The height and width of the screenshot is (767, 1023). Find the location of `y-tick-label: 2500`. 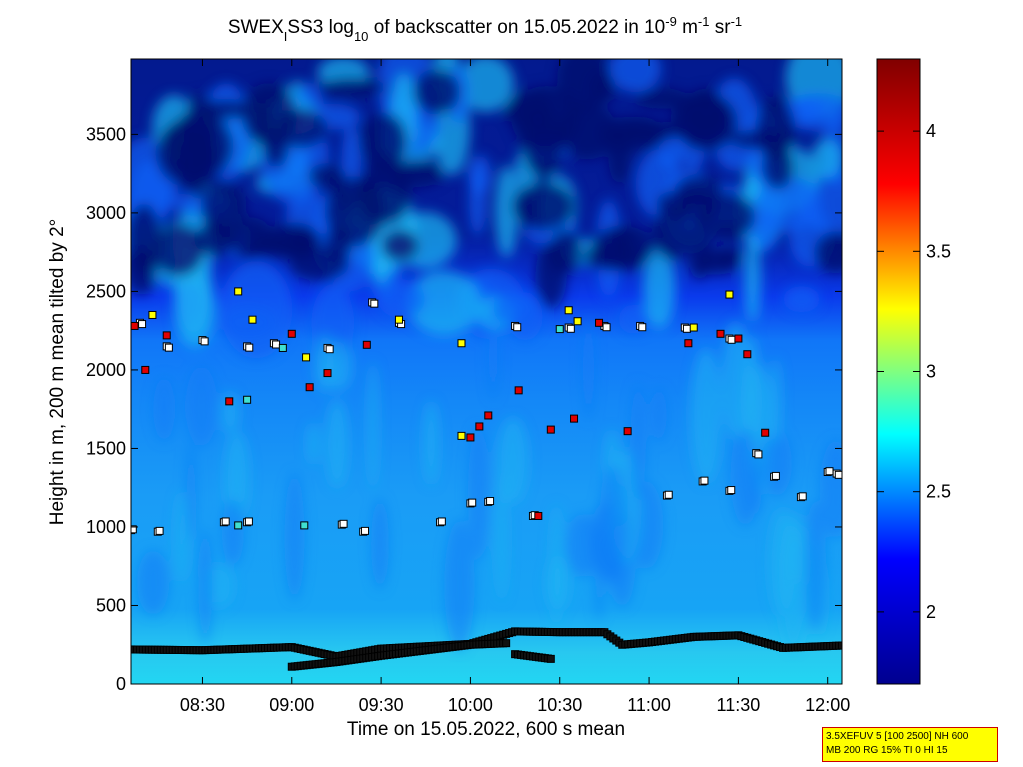

y-tick-label: 2500 is located at coordinates (106, 291).